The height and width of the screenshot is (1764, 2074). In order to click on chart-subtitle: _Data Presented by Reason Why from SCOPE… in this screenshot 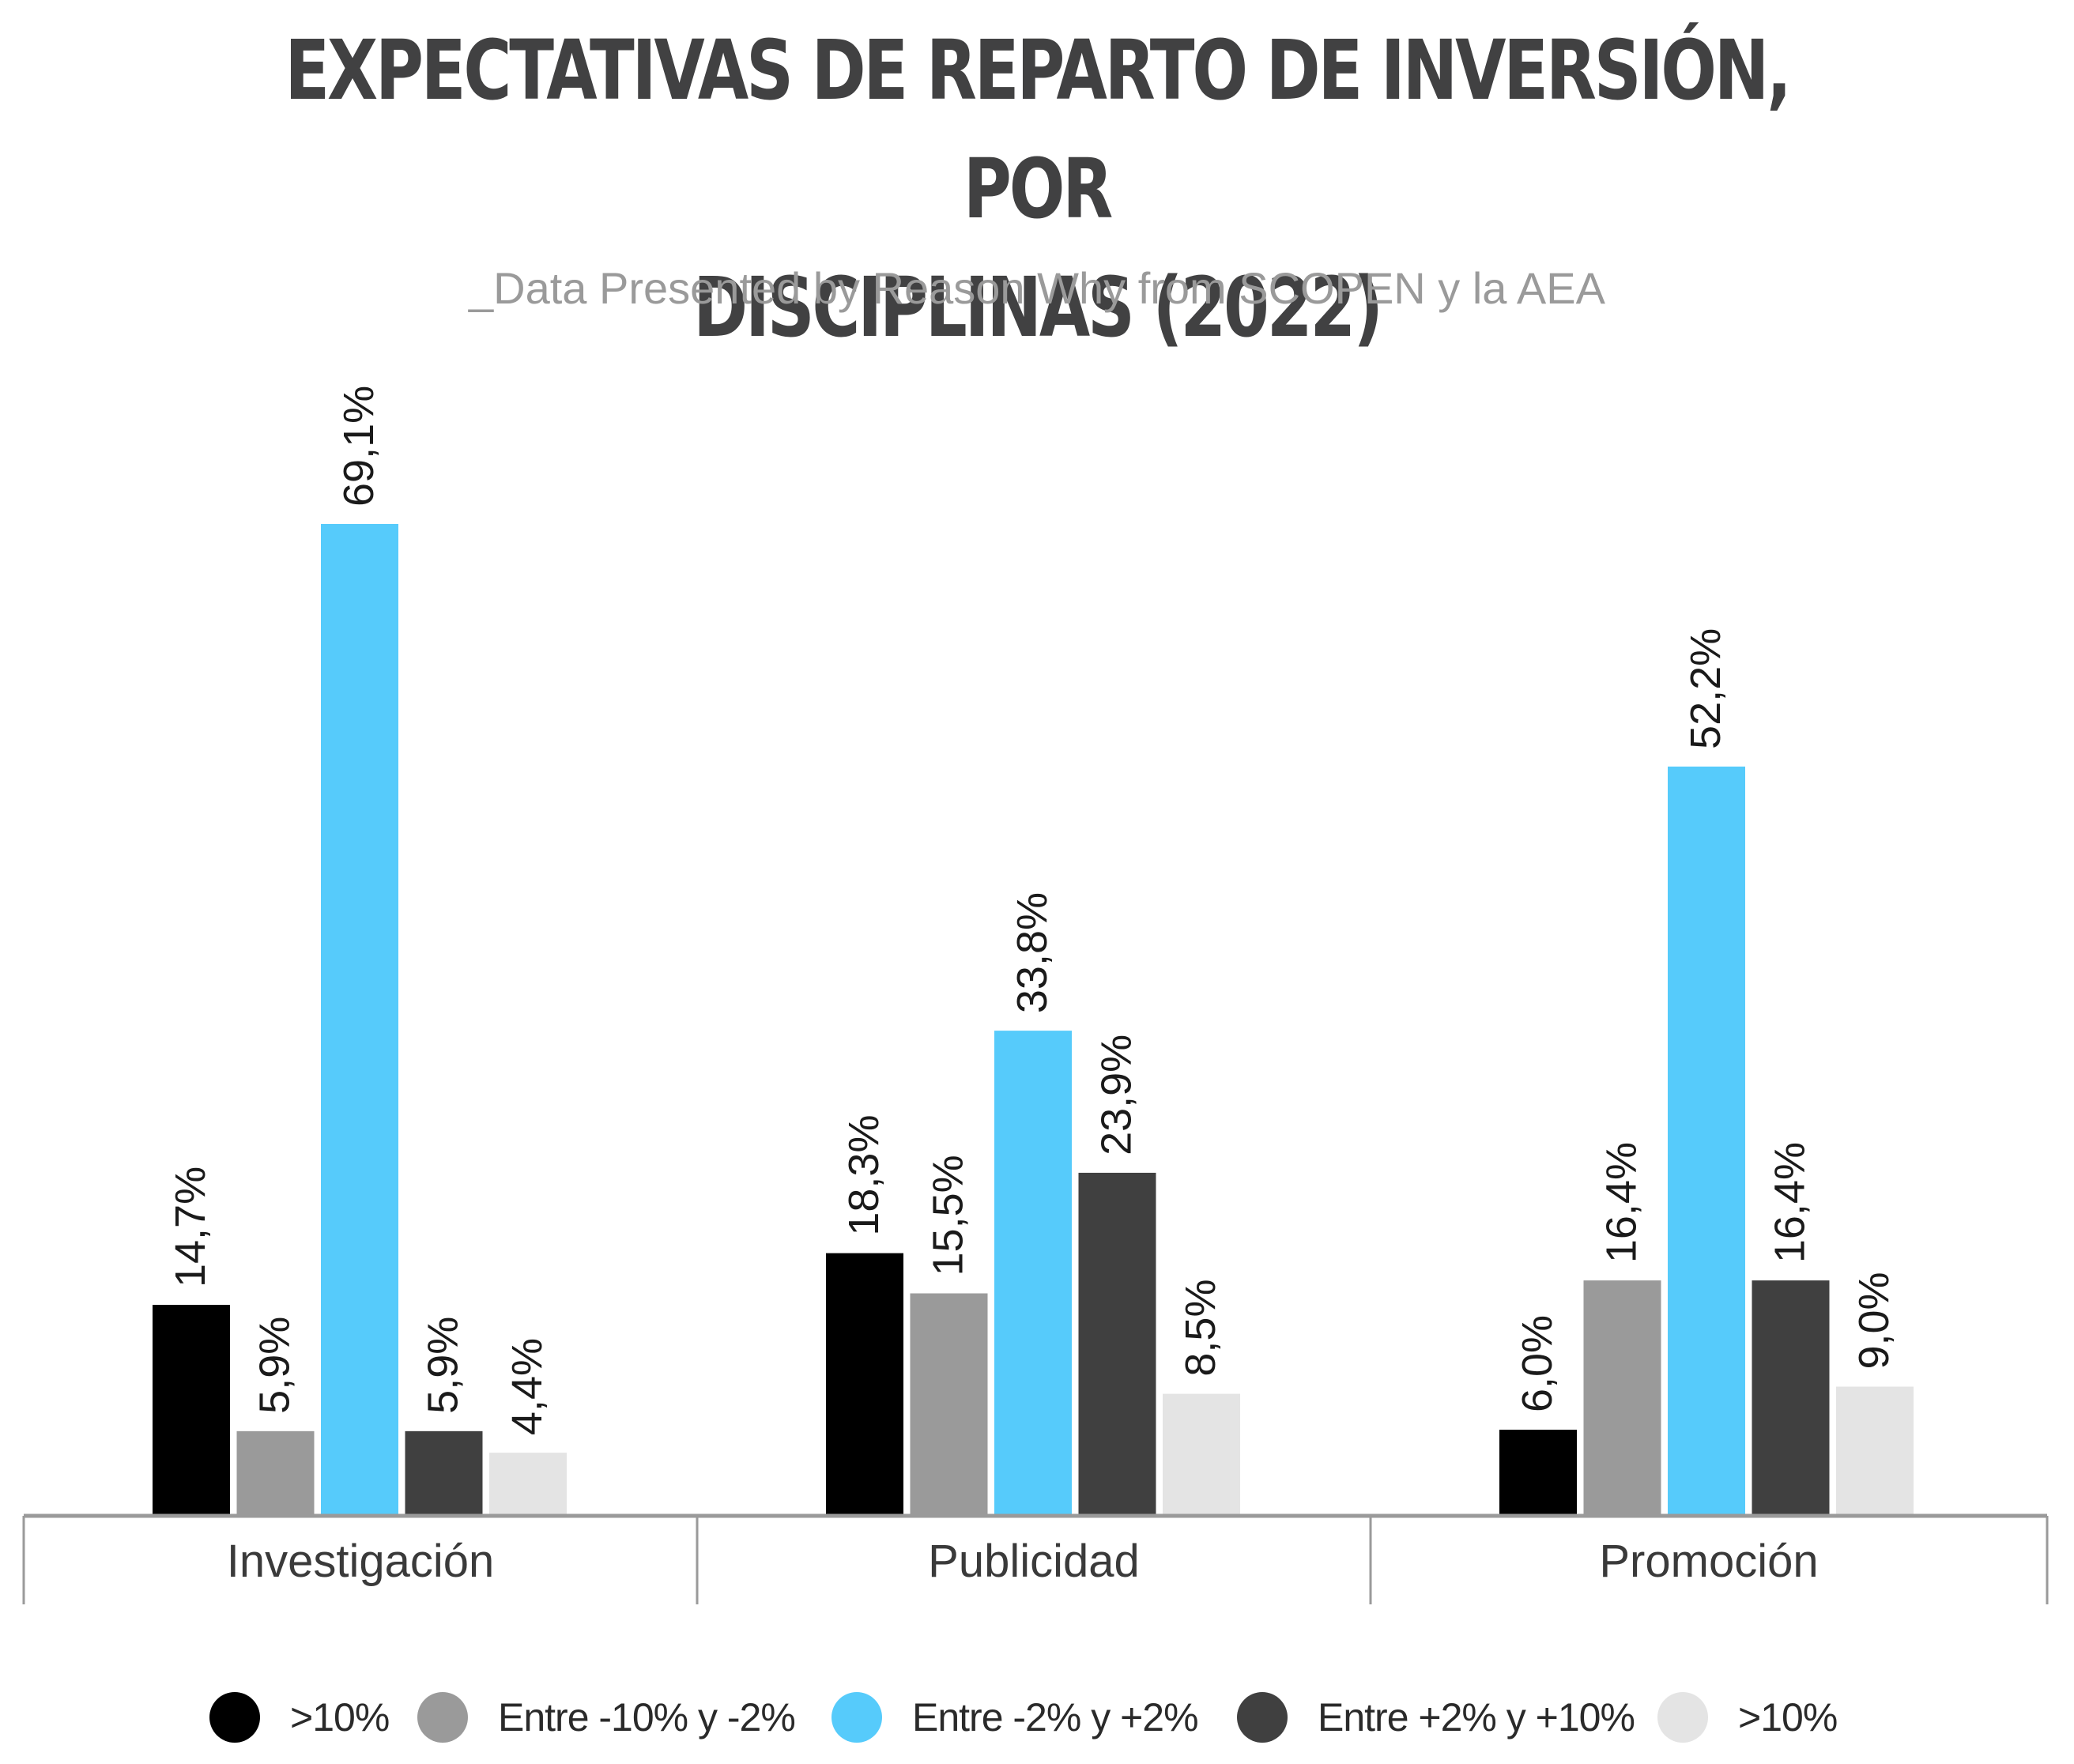, I will do `click(1037, 288)`.